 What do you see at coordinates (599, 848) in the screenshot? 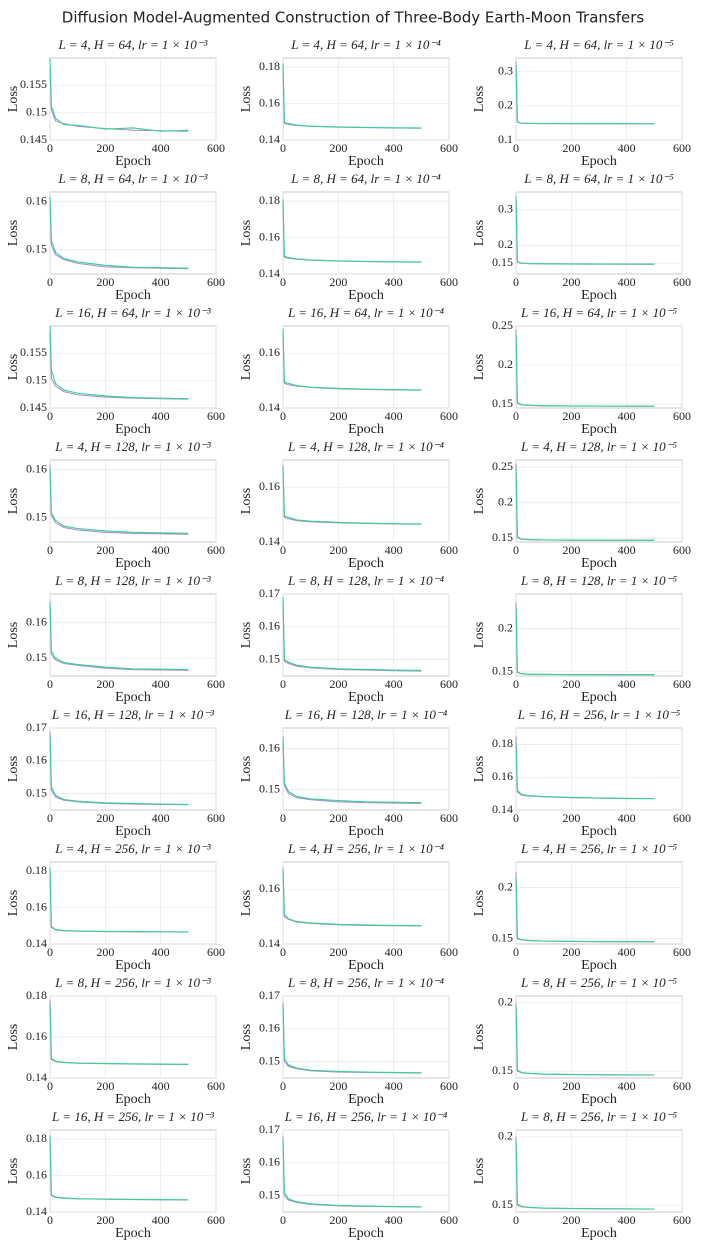
I see `subplot-title: L = 4, H = 256, lr = 1 × 10⁻⁵` at bounding box center [599, 848].